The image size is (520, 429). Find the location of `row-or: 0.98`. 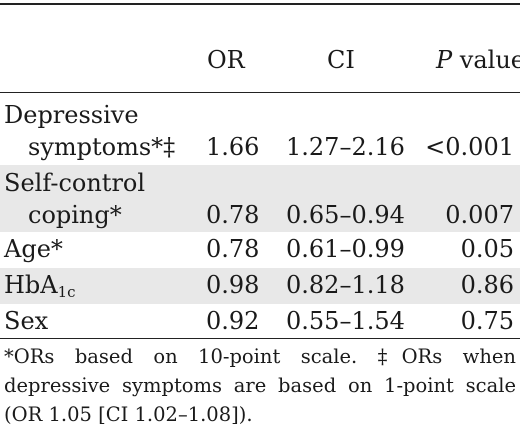

row-or: 0.98 is located at coordinates (233, 285).